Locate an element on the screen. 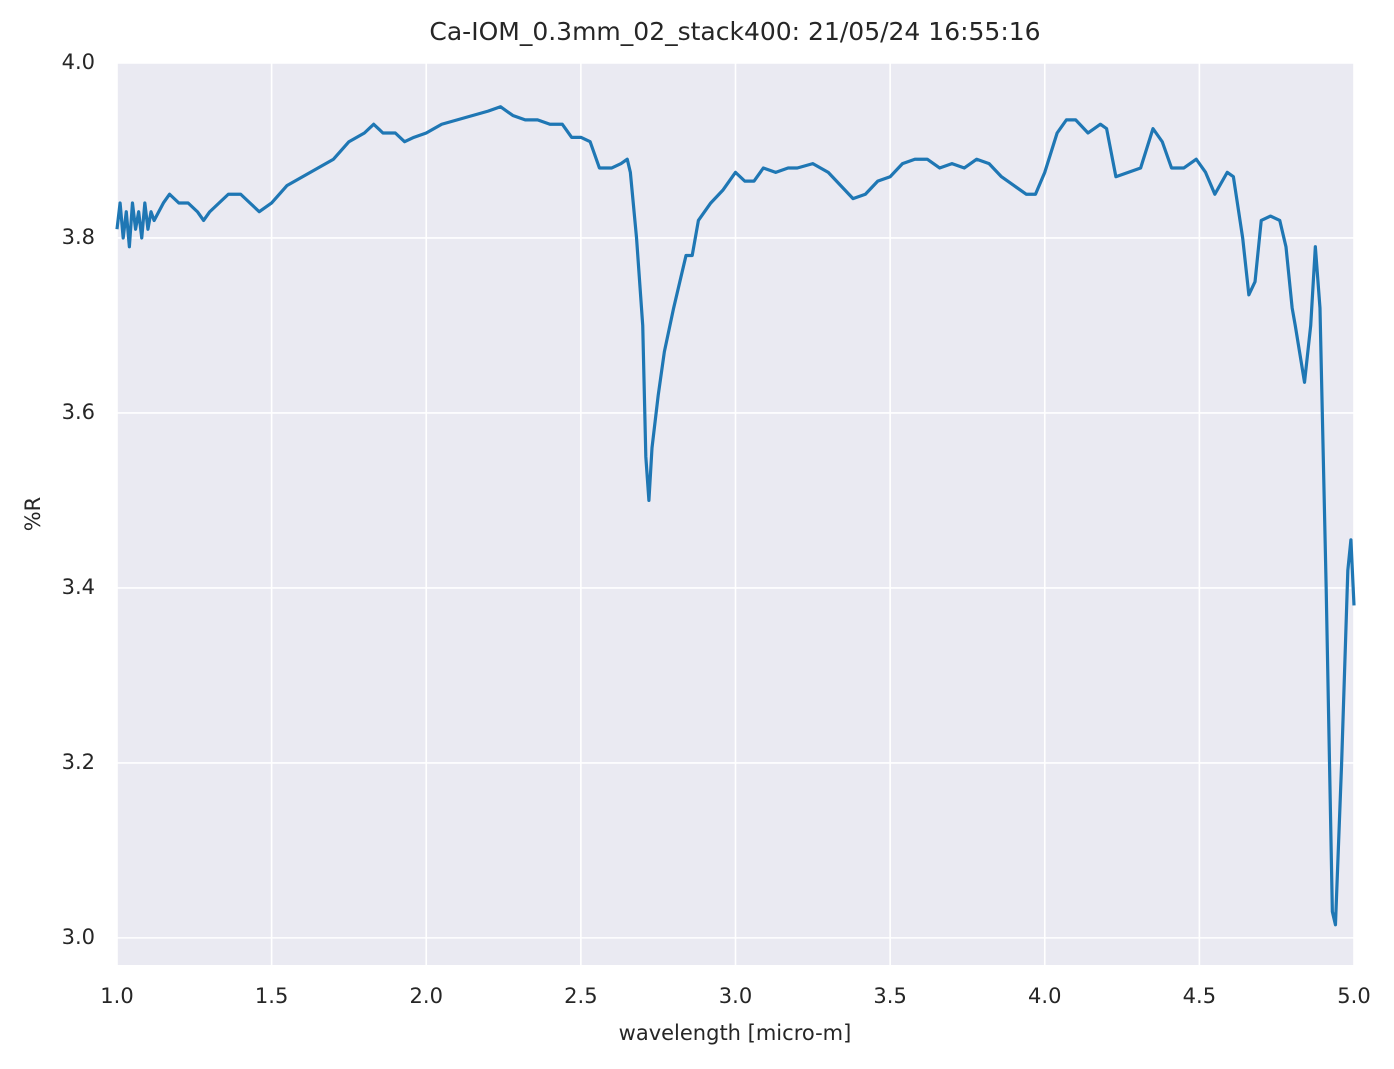 This screenshot has height=1069, width=1394. x-tick-label: 2.0 is located at coordinates (426, 996).